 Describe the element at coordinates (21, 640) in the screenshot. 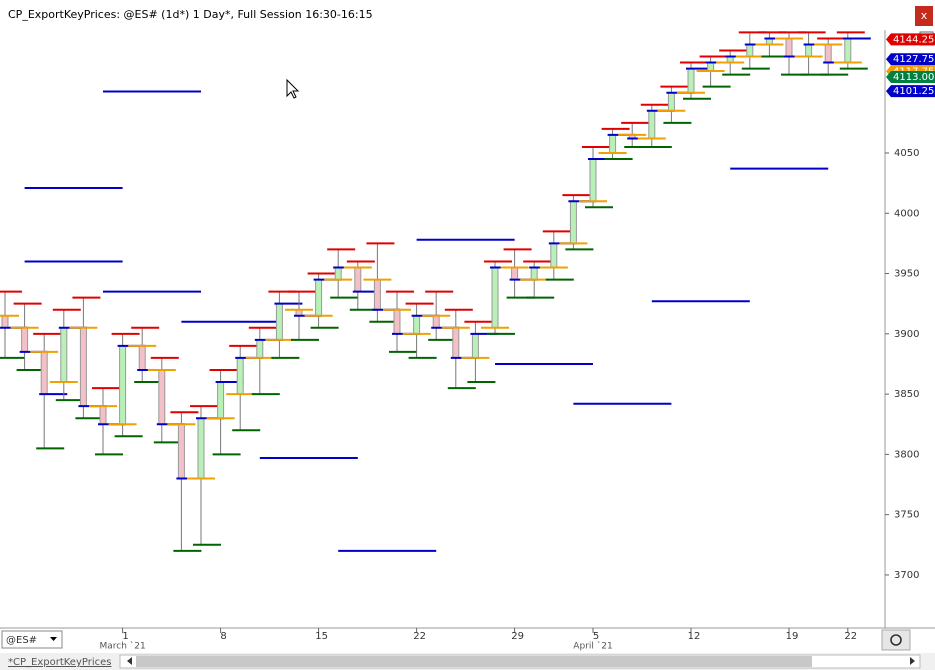

I see `symbol-text: @ES#` at that location.